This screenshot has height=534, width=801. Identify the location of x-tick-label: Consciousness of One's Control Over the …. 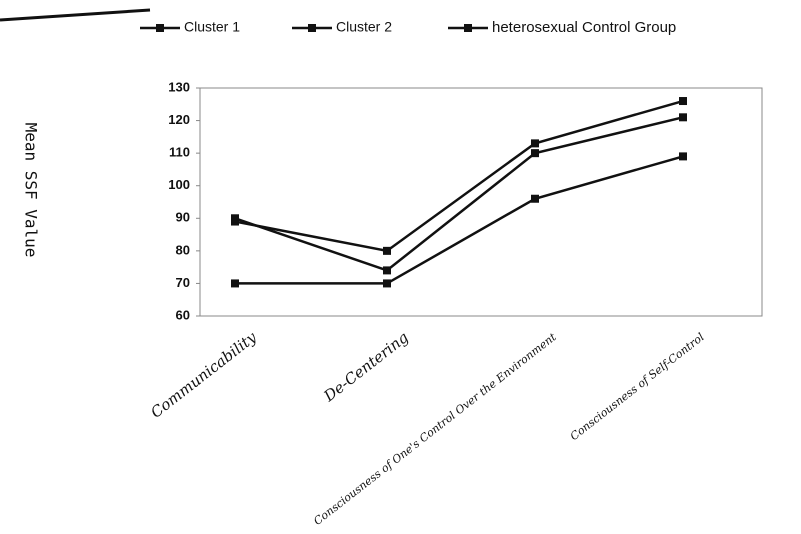
(435, 429).